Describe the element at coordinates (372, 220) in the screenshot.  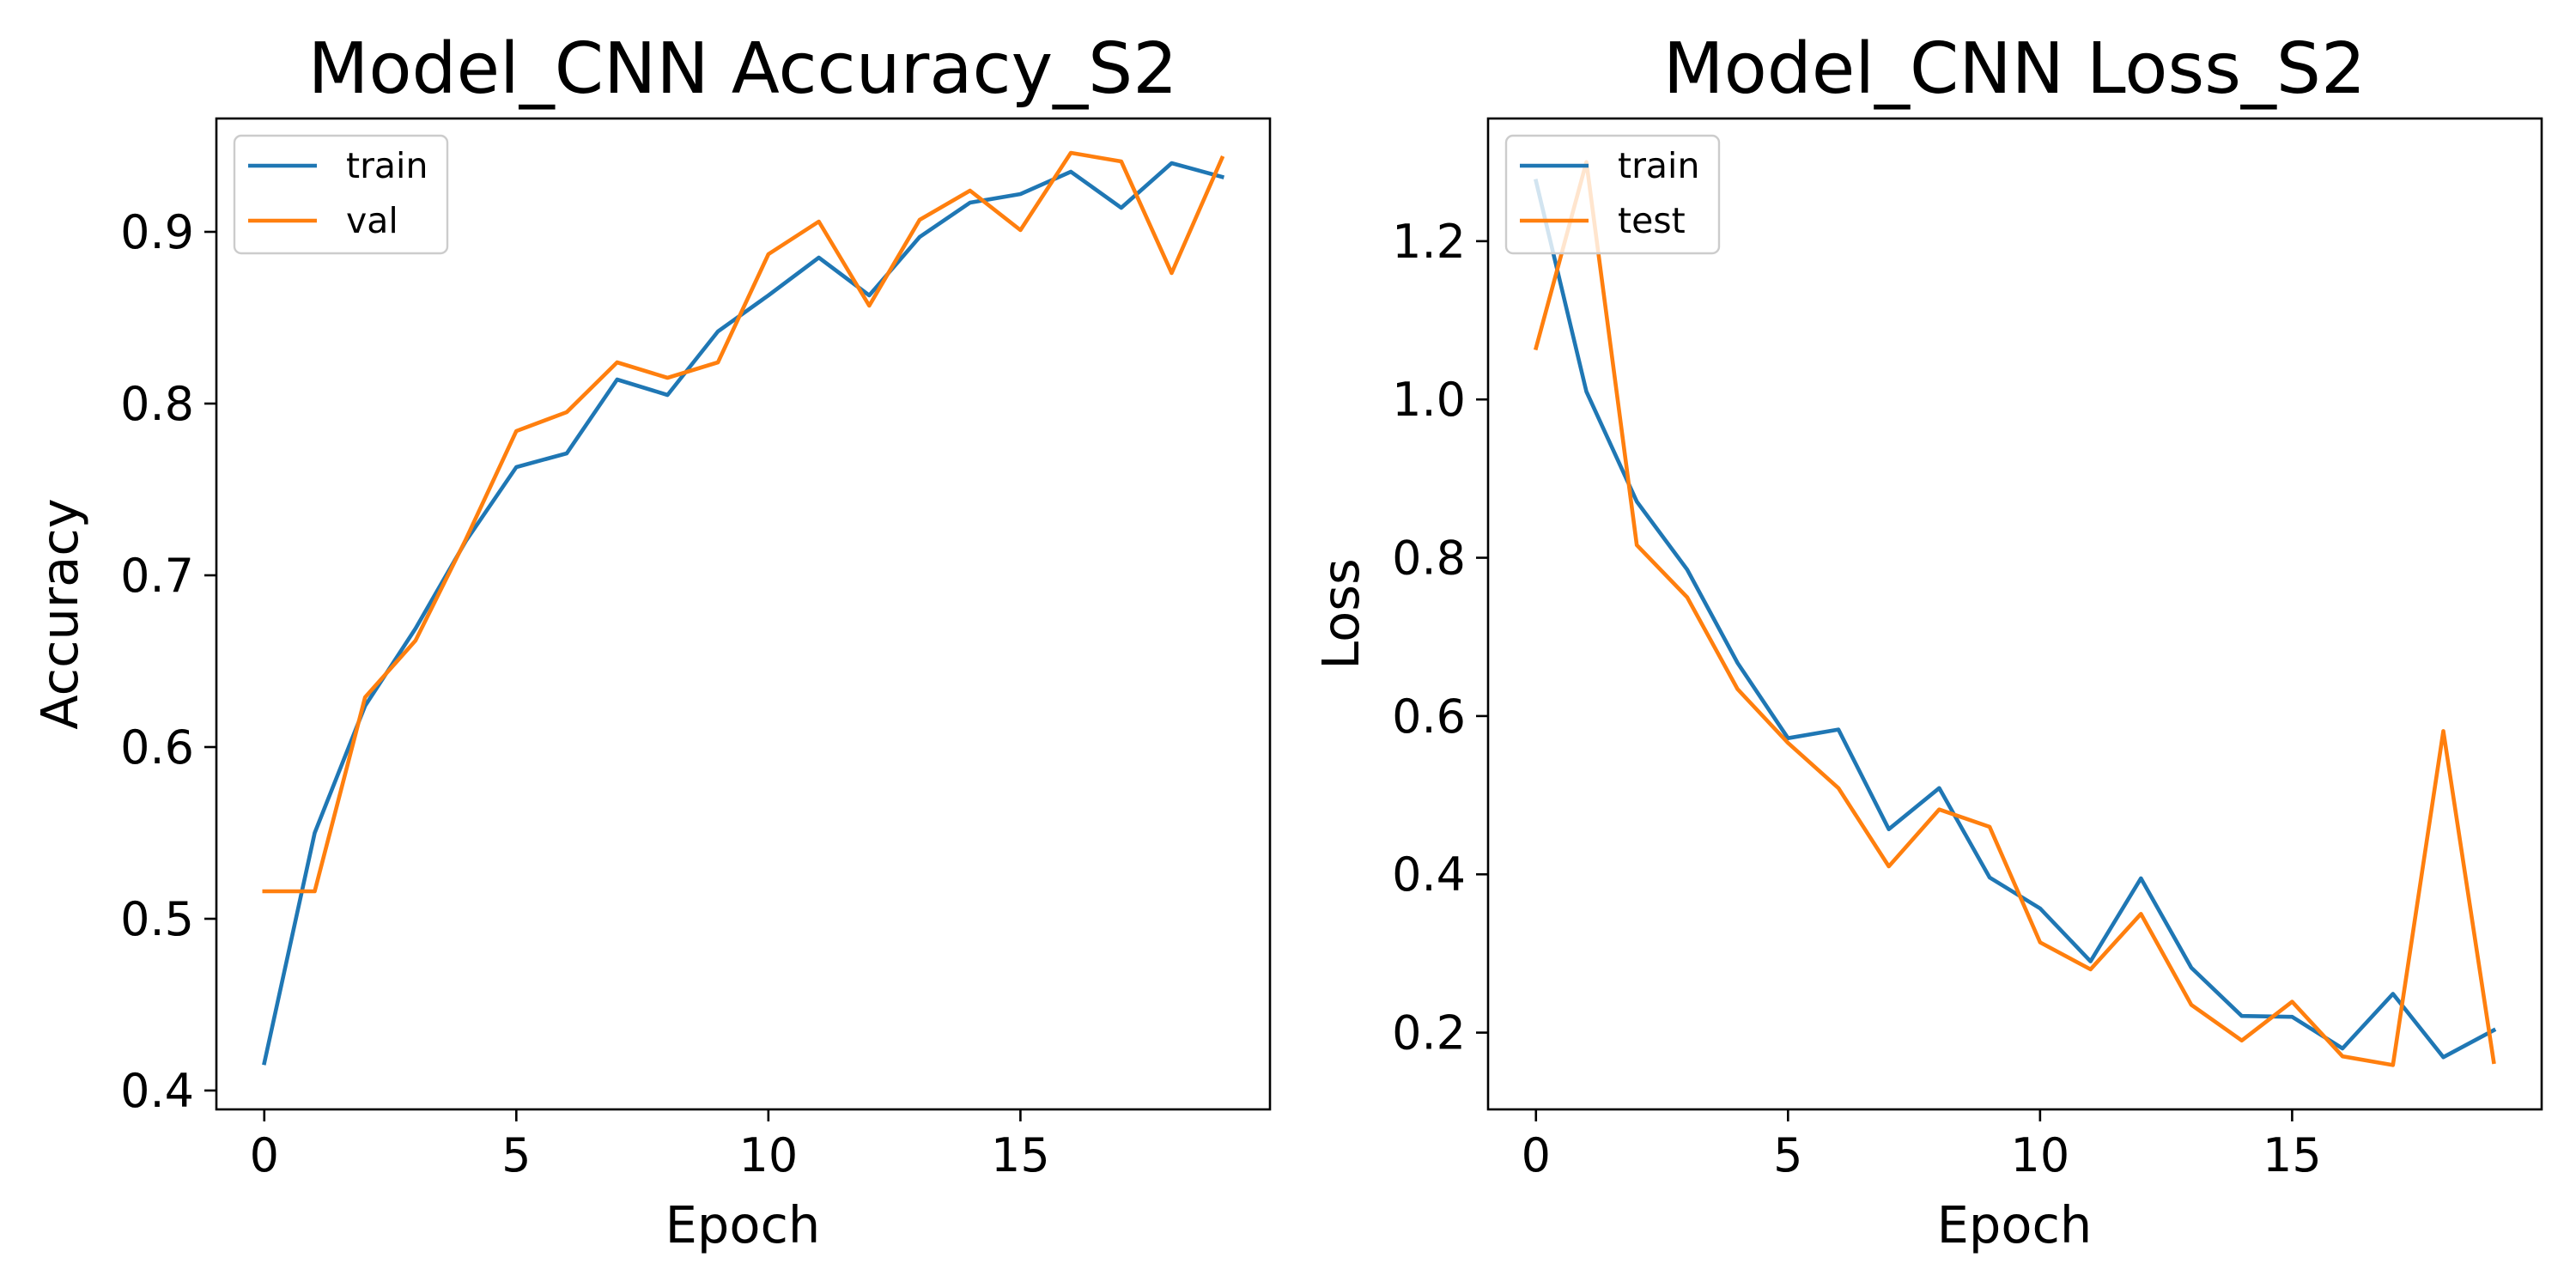
I see `accuracy-legend-label-val: val` at that location.